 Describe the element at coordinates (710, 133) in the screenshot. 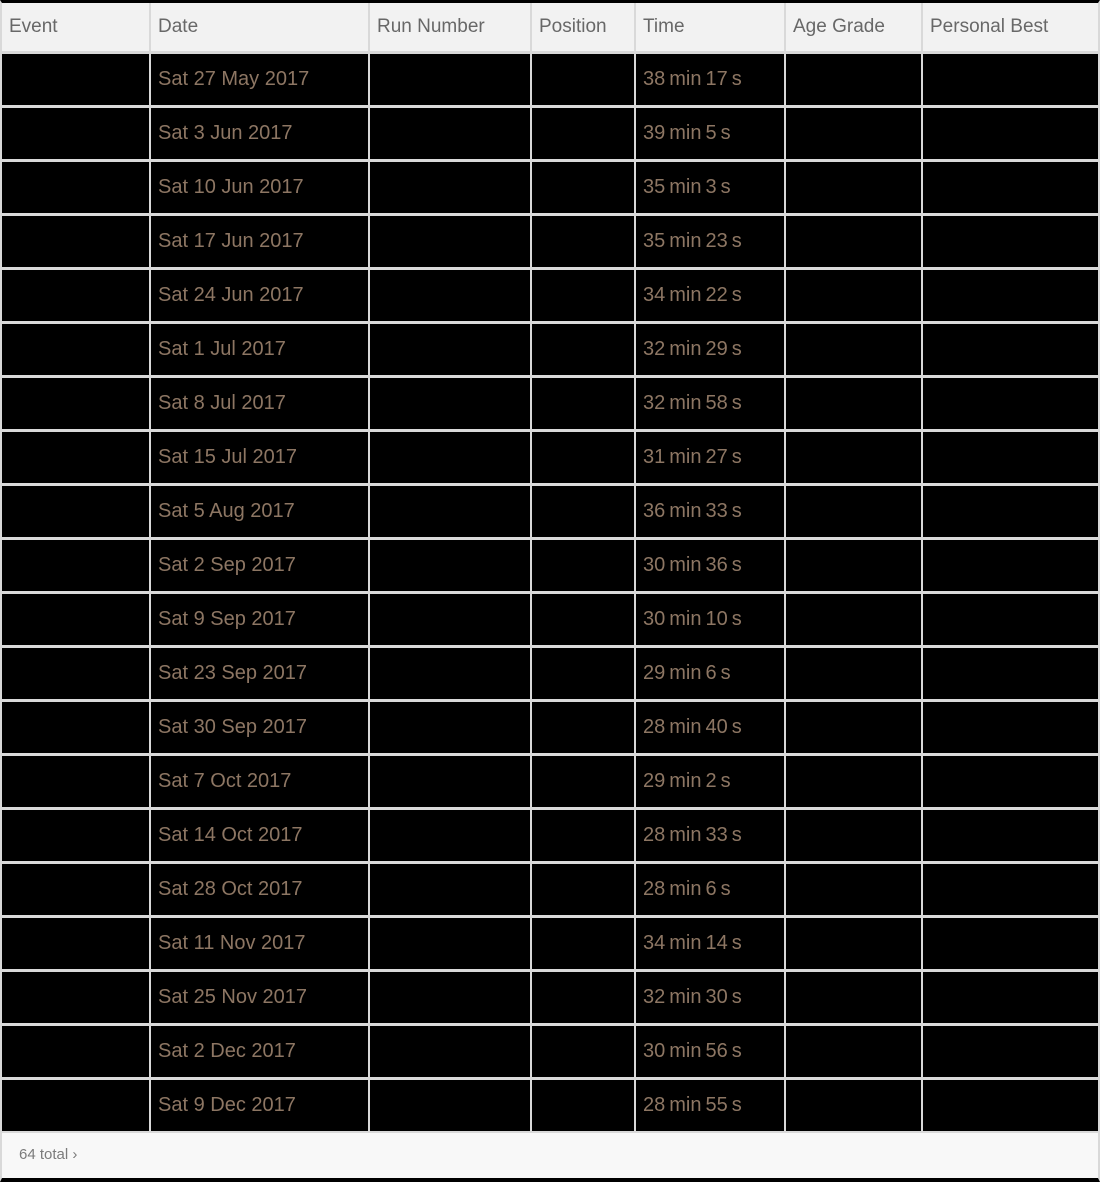

I see `cell-time: 39 min 5 s` at that location.